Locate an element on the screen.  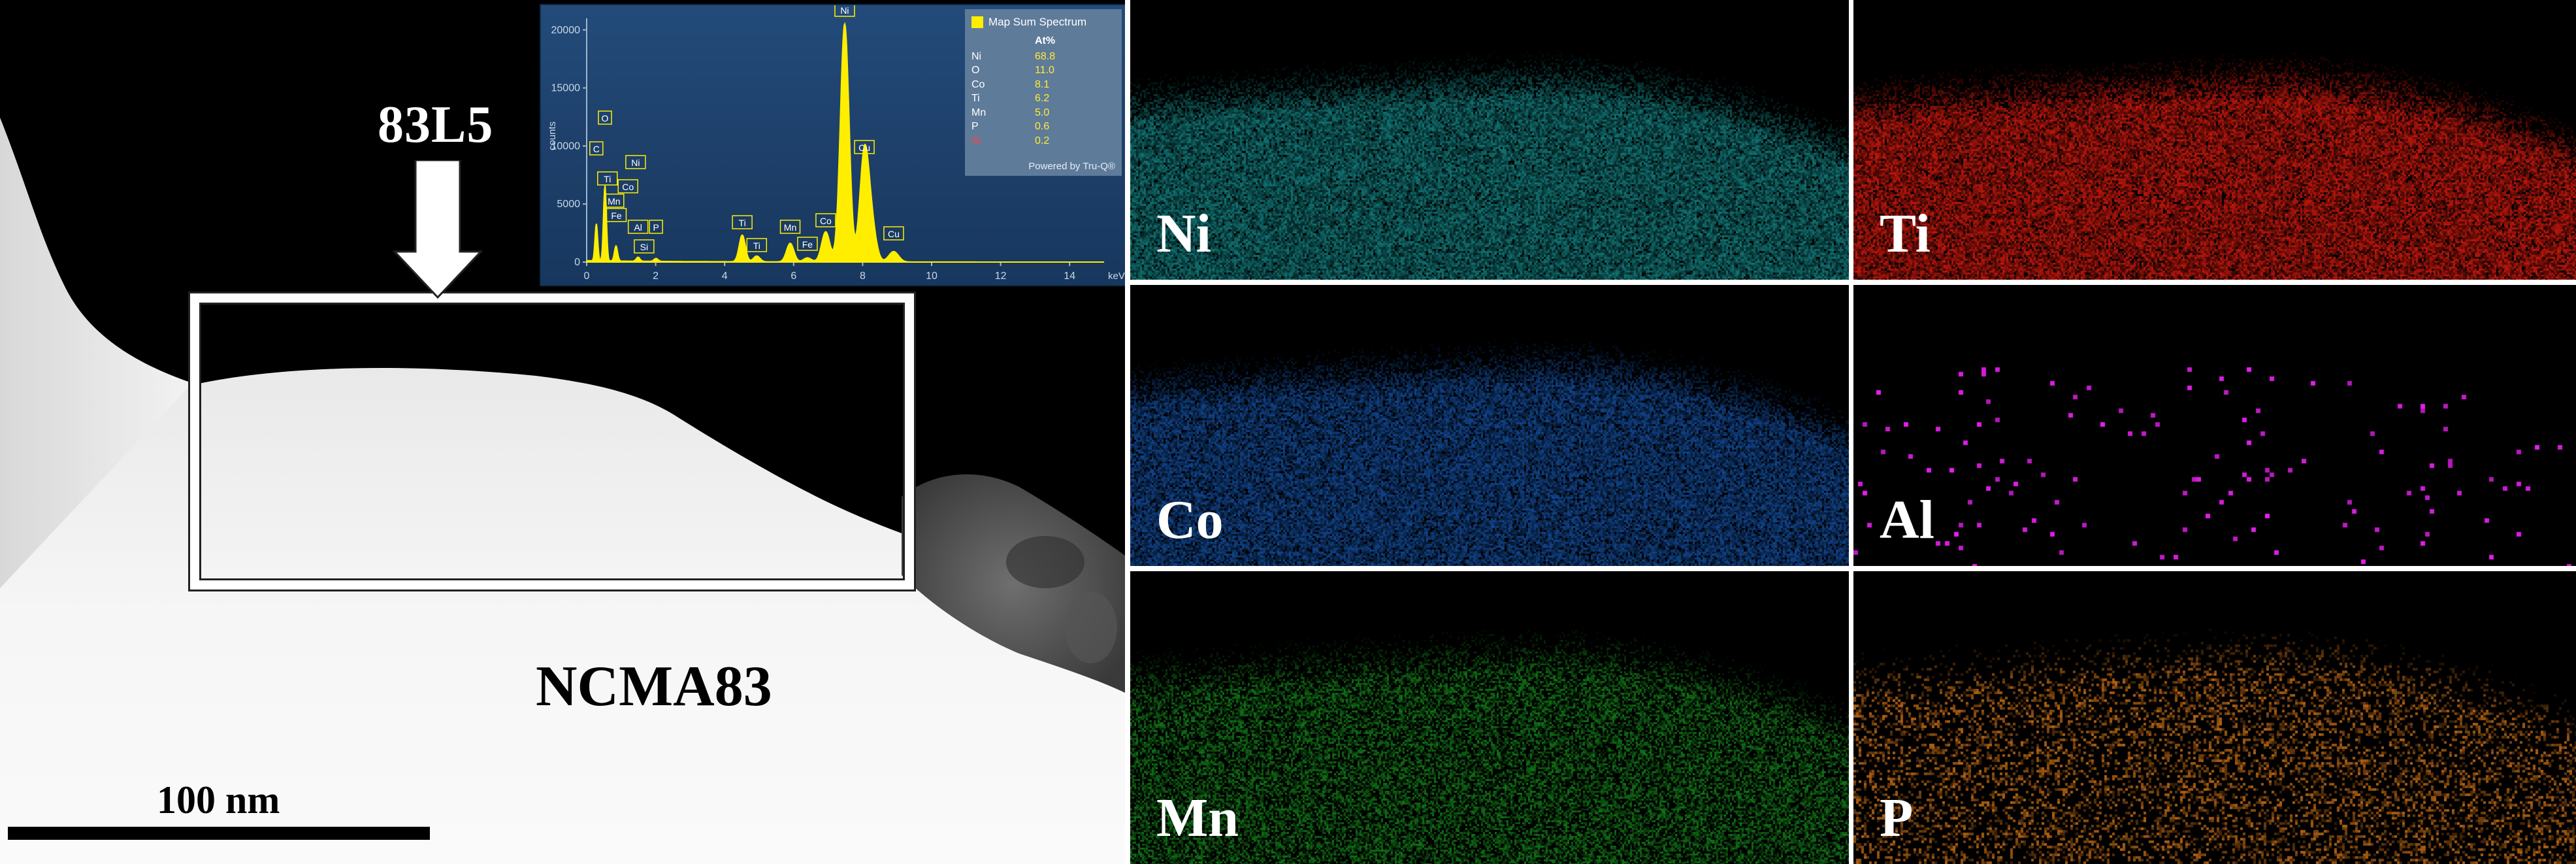
x-tick-label: 2 is located at coordinates (656, 276).